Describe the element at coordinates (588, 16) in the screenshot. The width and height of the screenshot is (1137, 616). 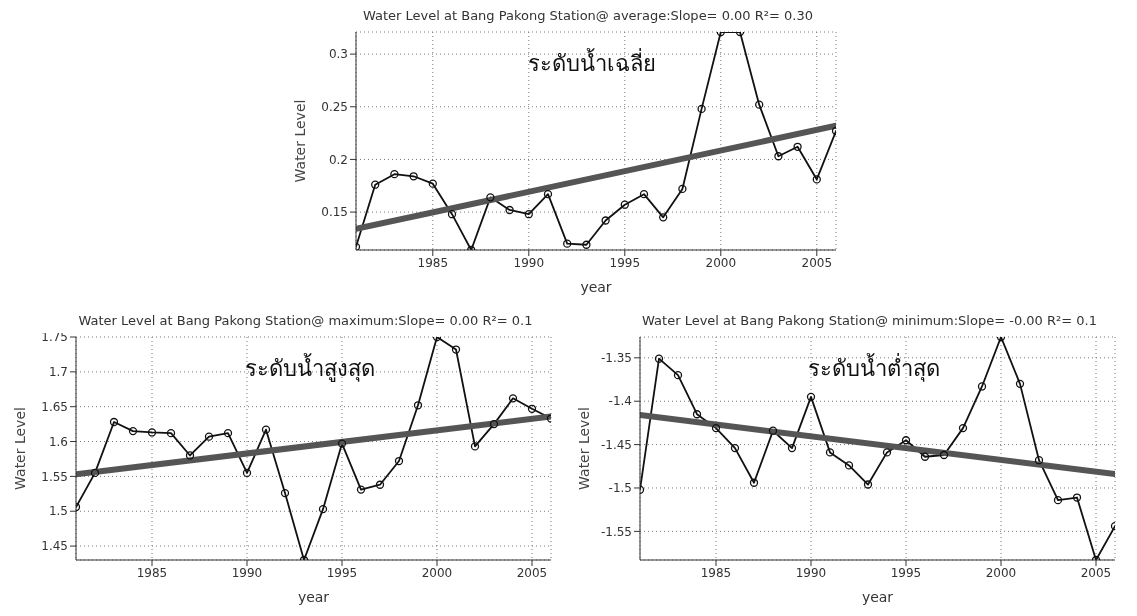
I see `chart-title: Water Level at Bang Pakong Station@ average:Slope= 0.00 R²= 0.30` at that location.